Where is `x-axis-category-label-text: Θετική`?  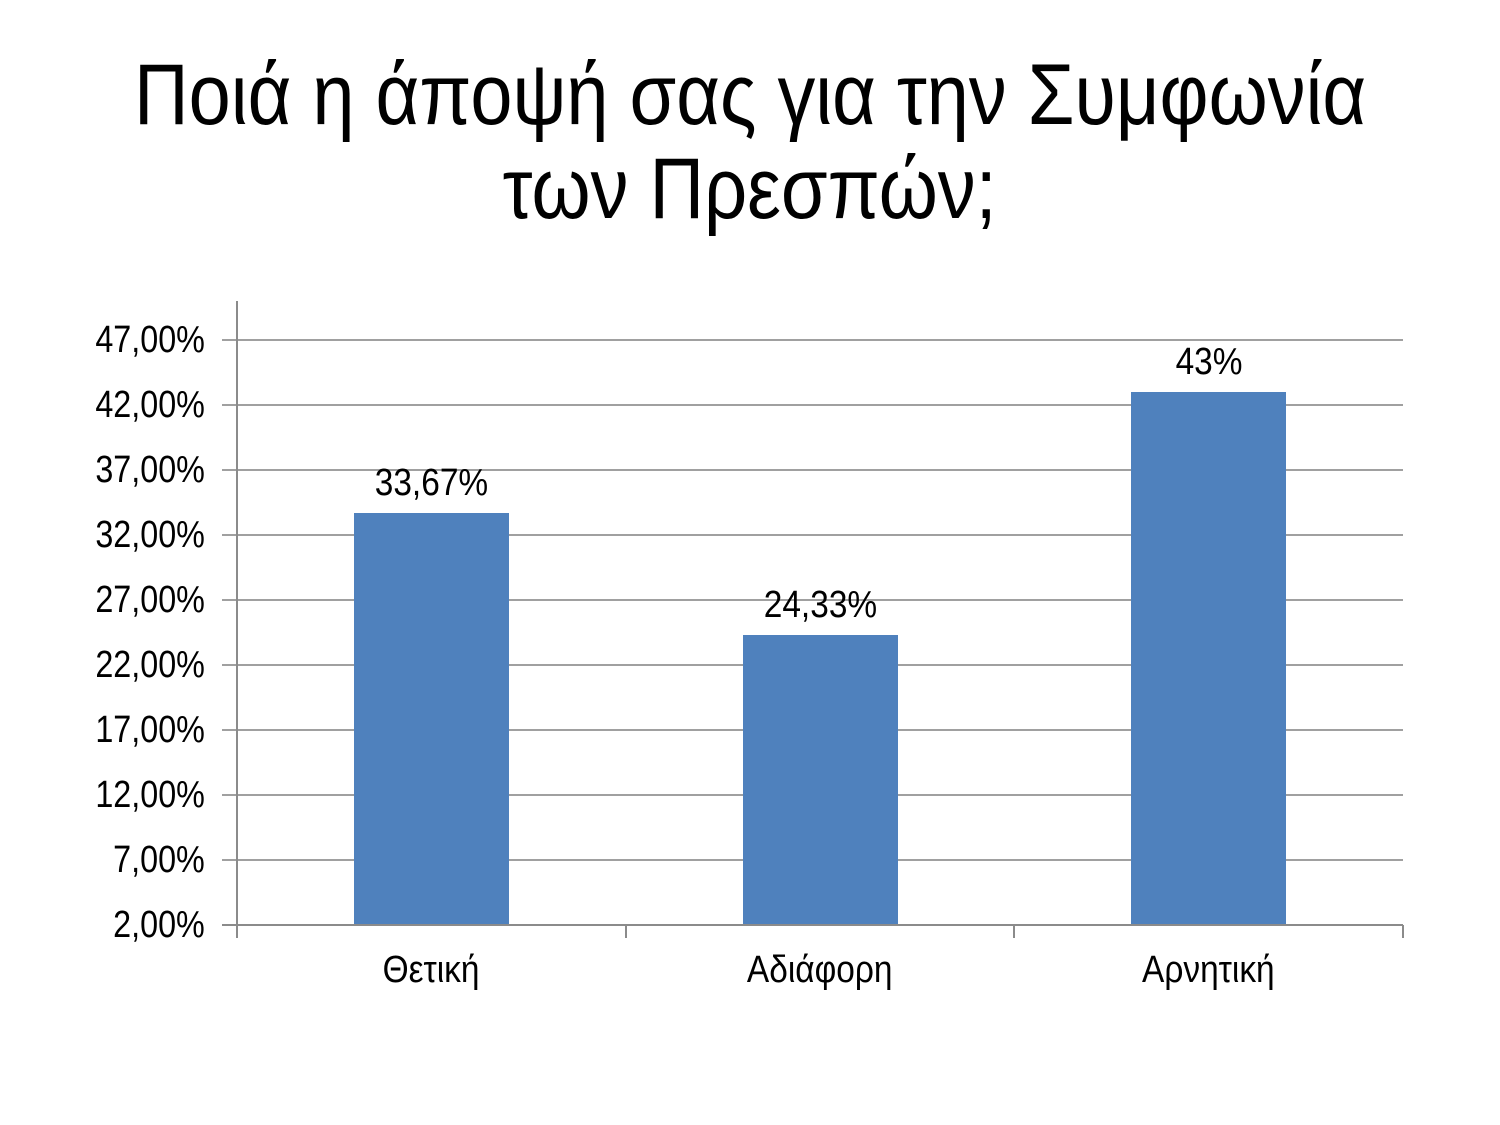
x-axis-category-label-text: Θετική is located at coordinates (431, 970).